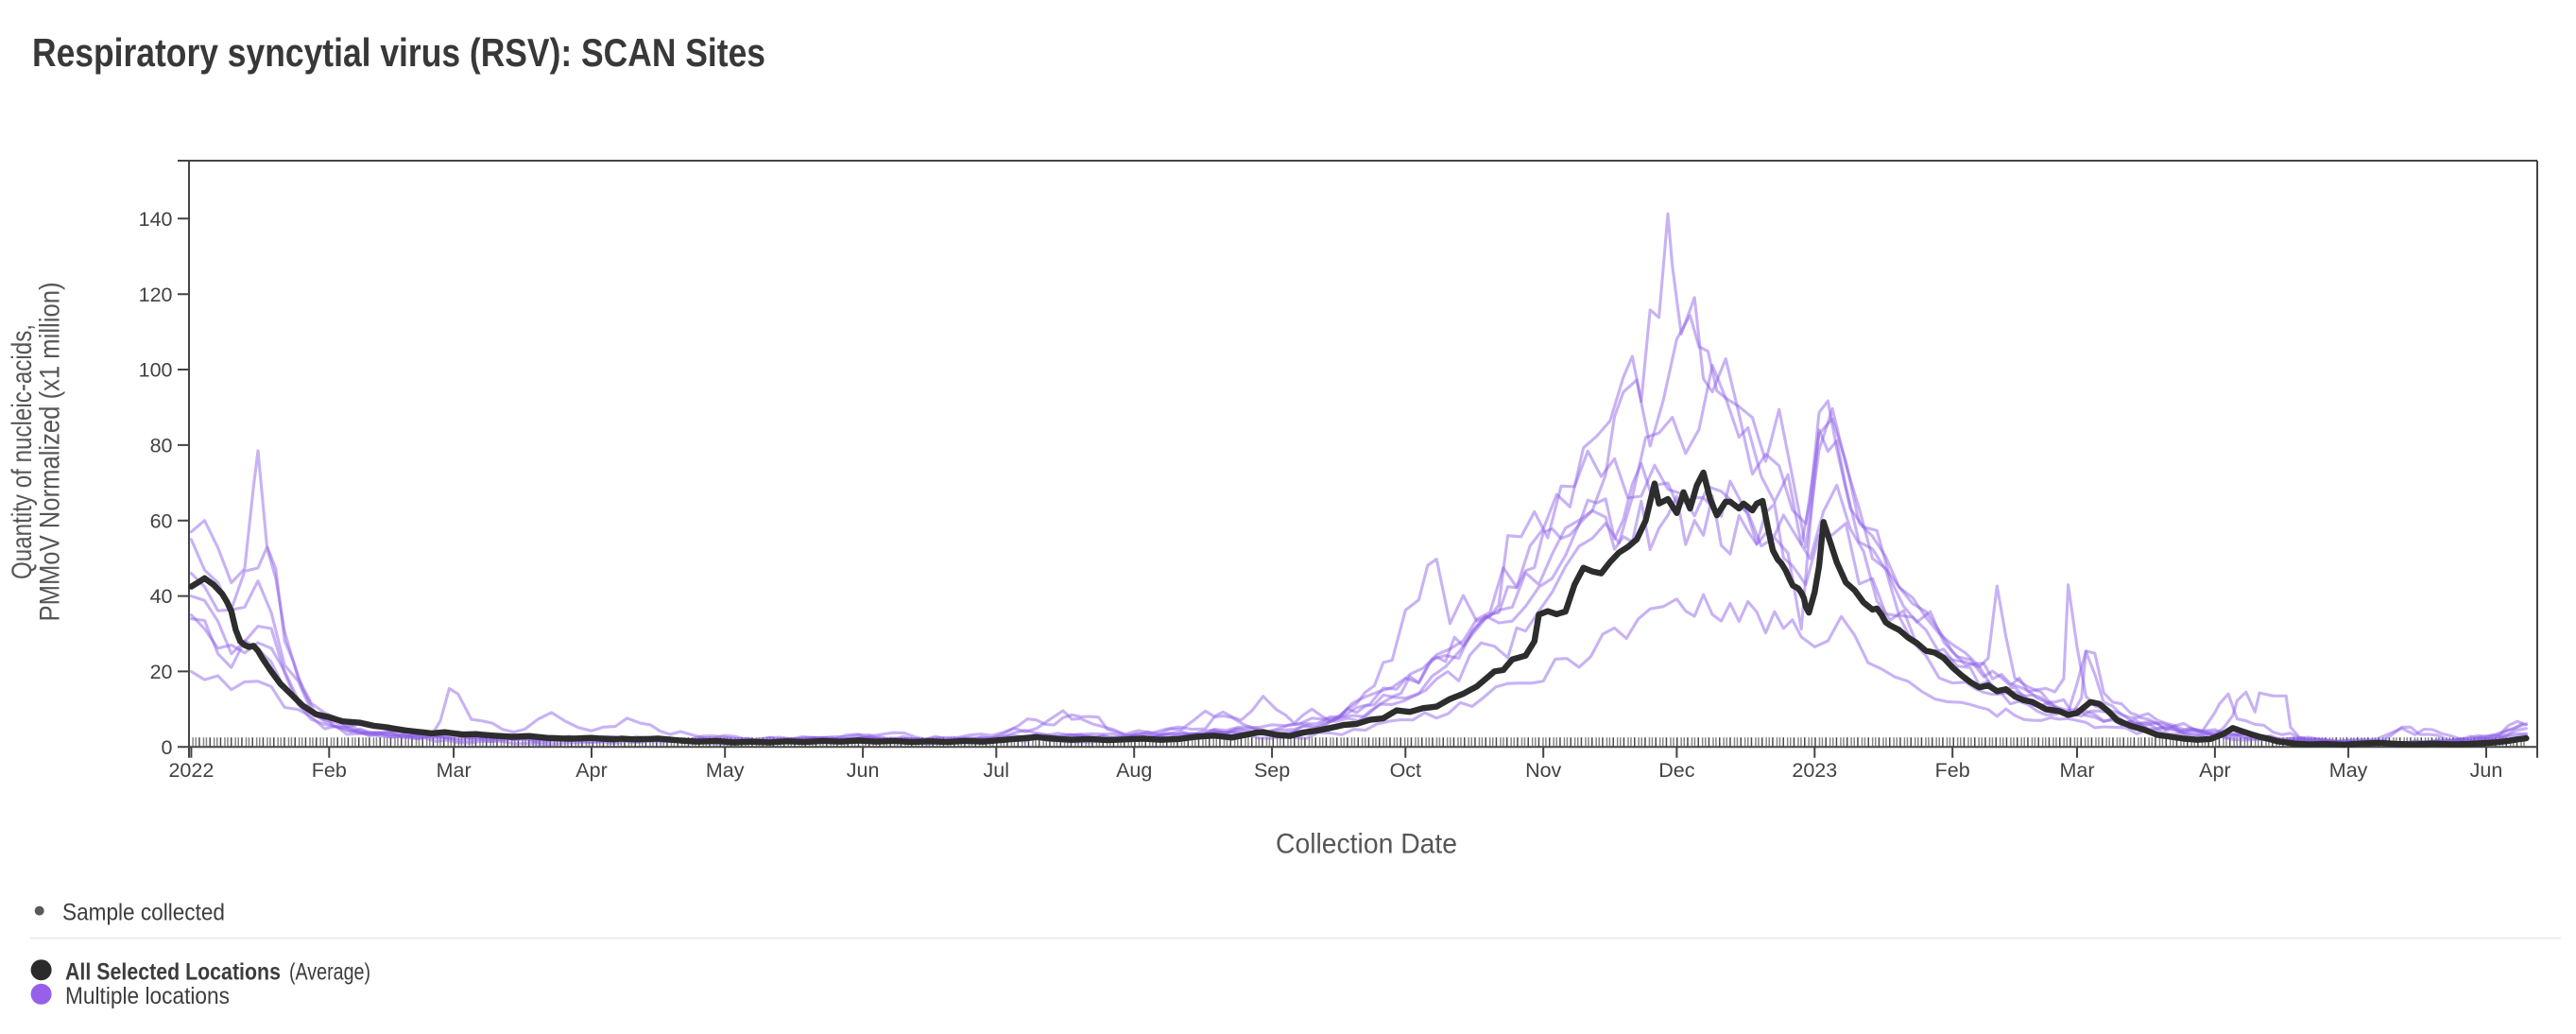  Describe the element at coordinates (1814, 770) in the screenshot. I see `svg-text: 2023` at that location.